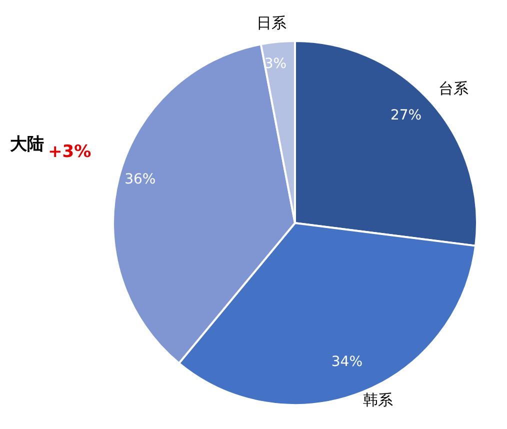 The image size is (507, 429). Describe the element at coordinates (275, 64) in the screenshot. I see `data-label: 3%` at that location.